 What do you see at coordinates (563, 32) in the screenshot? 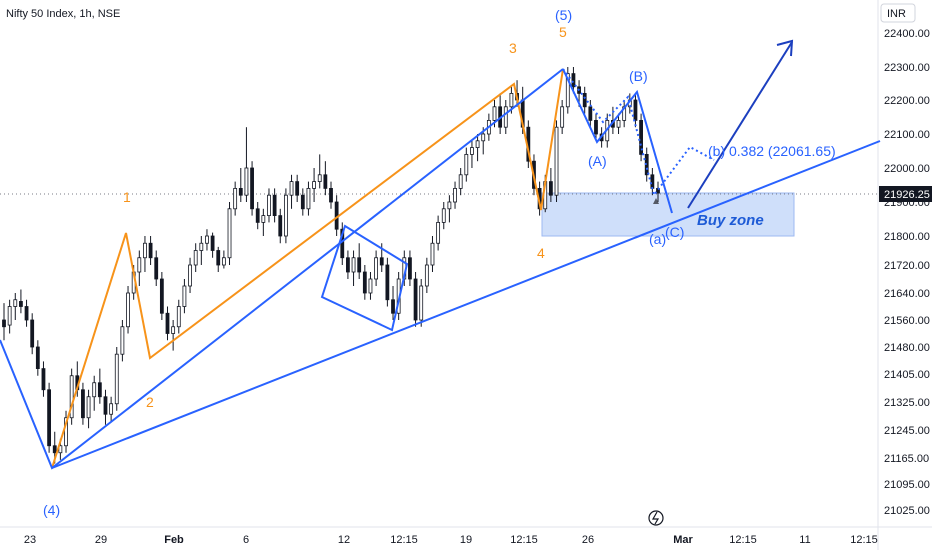
I see `wave-label-5: 5` at bounding box center [563, 32].